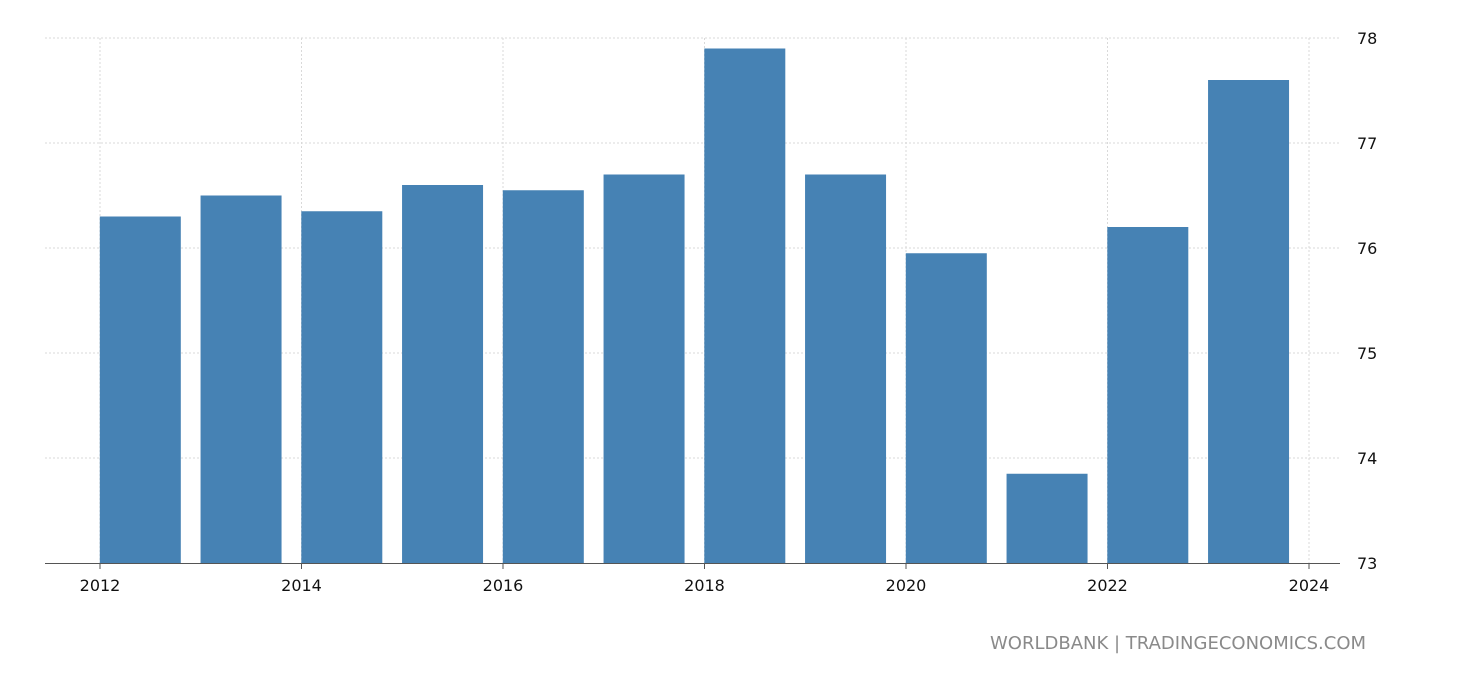 The height and width of the screenshot is (680, 1460). What do you see at coordinates (906, 585) in the screenshot?
I see `x-tick-label: 2020` at bounding box center [906, 585].